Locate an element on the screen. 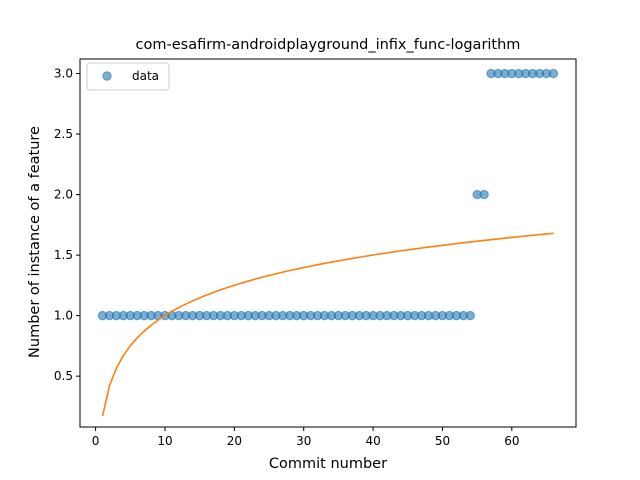 This screenshot has width=640, height=480. legend-label-data: data is located at coordinates (145, 76).